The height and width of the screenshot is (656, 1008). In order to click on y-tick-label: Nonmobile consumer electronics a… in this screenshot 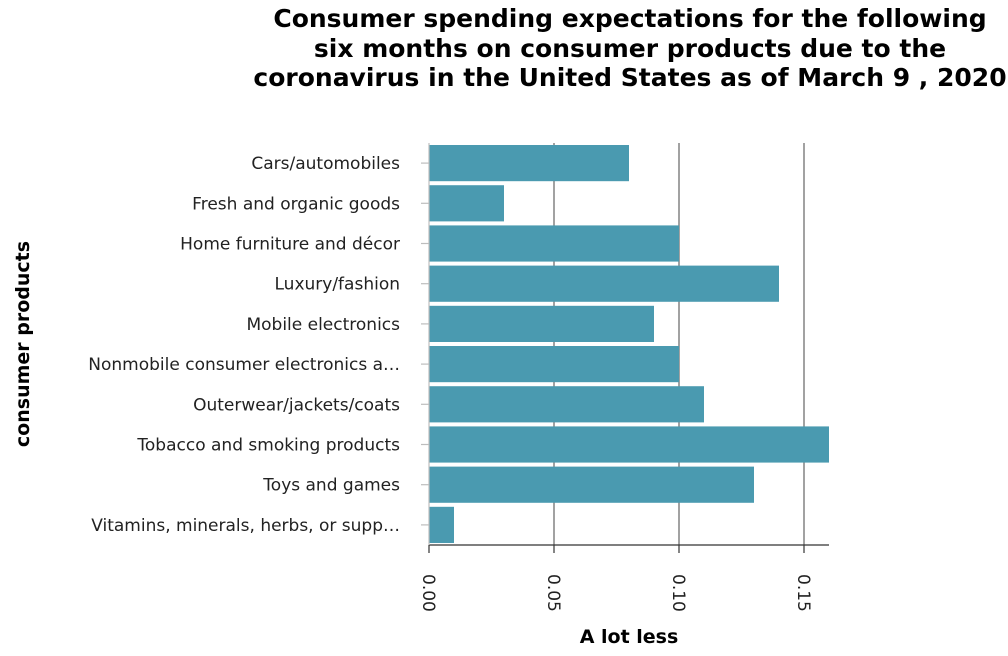, I will do `click(244, 365)`.